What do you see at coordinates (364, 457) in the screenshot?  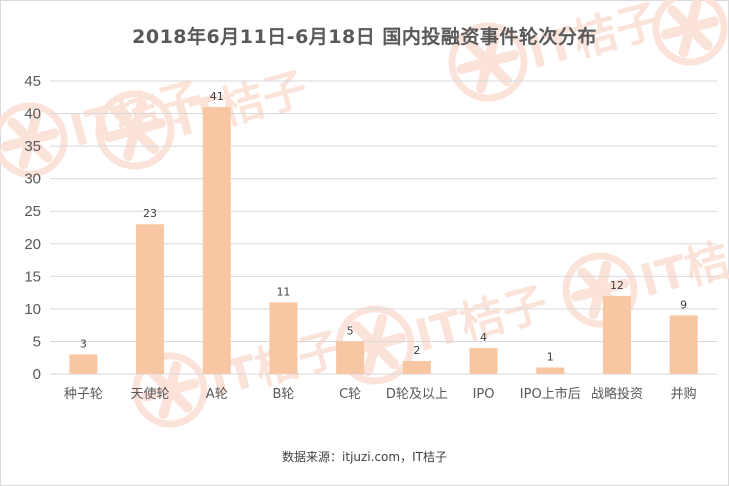 I see `source-note: 数据来源：itjuzi.com，IT桔子` at bounding box center [364, 457].